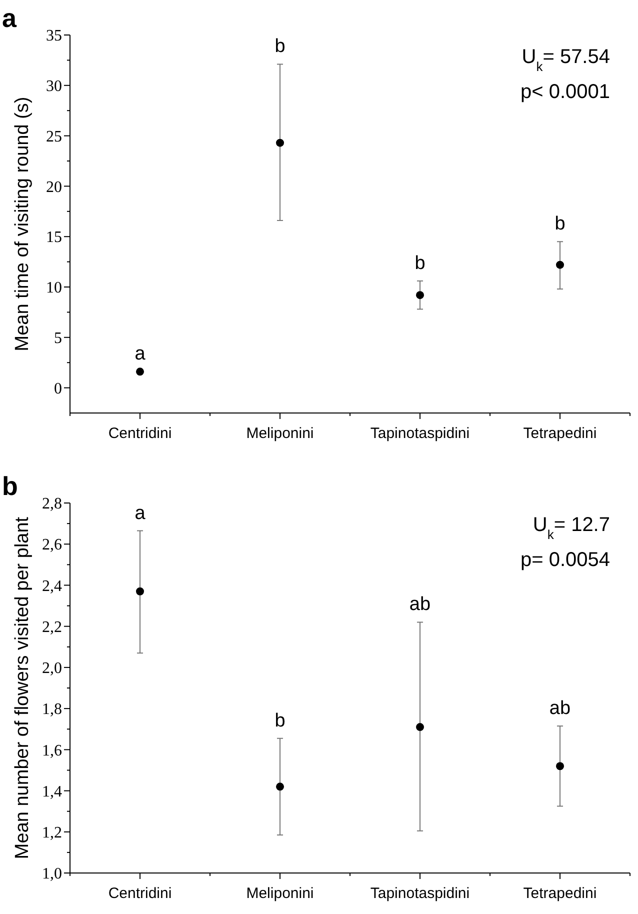 The width and height of the screenshot is (638, 914). I want to click on y-axis-title: Mean number of flowers visited per plant, so click(22, 688).